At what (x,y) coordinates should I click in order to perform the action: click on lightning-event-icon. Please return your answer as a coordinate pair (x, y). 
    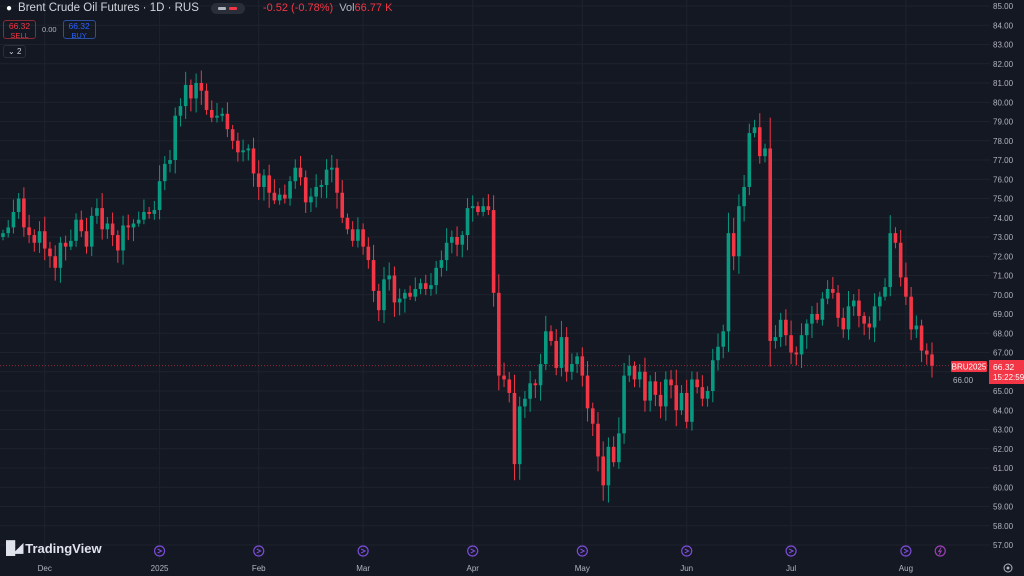
    Looking at the image, I should click on (940, 551).